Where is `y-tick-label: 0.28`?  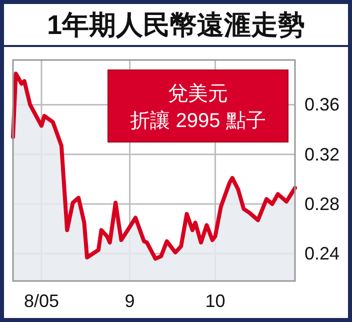
y-tick-label: 0.28 is located at coordinates (322, 204).